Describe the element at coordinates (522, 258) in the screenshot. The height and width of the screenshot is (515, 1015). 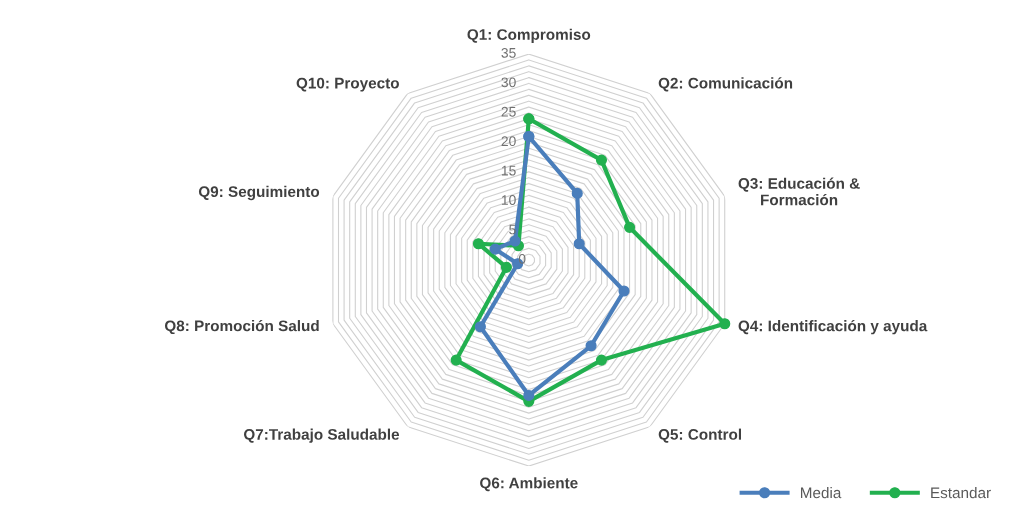
I see `y-tick-label: 0` at that location.